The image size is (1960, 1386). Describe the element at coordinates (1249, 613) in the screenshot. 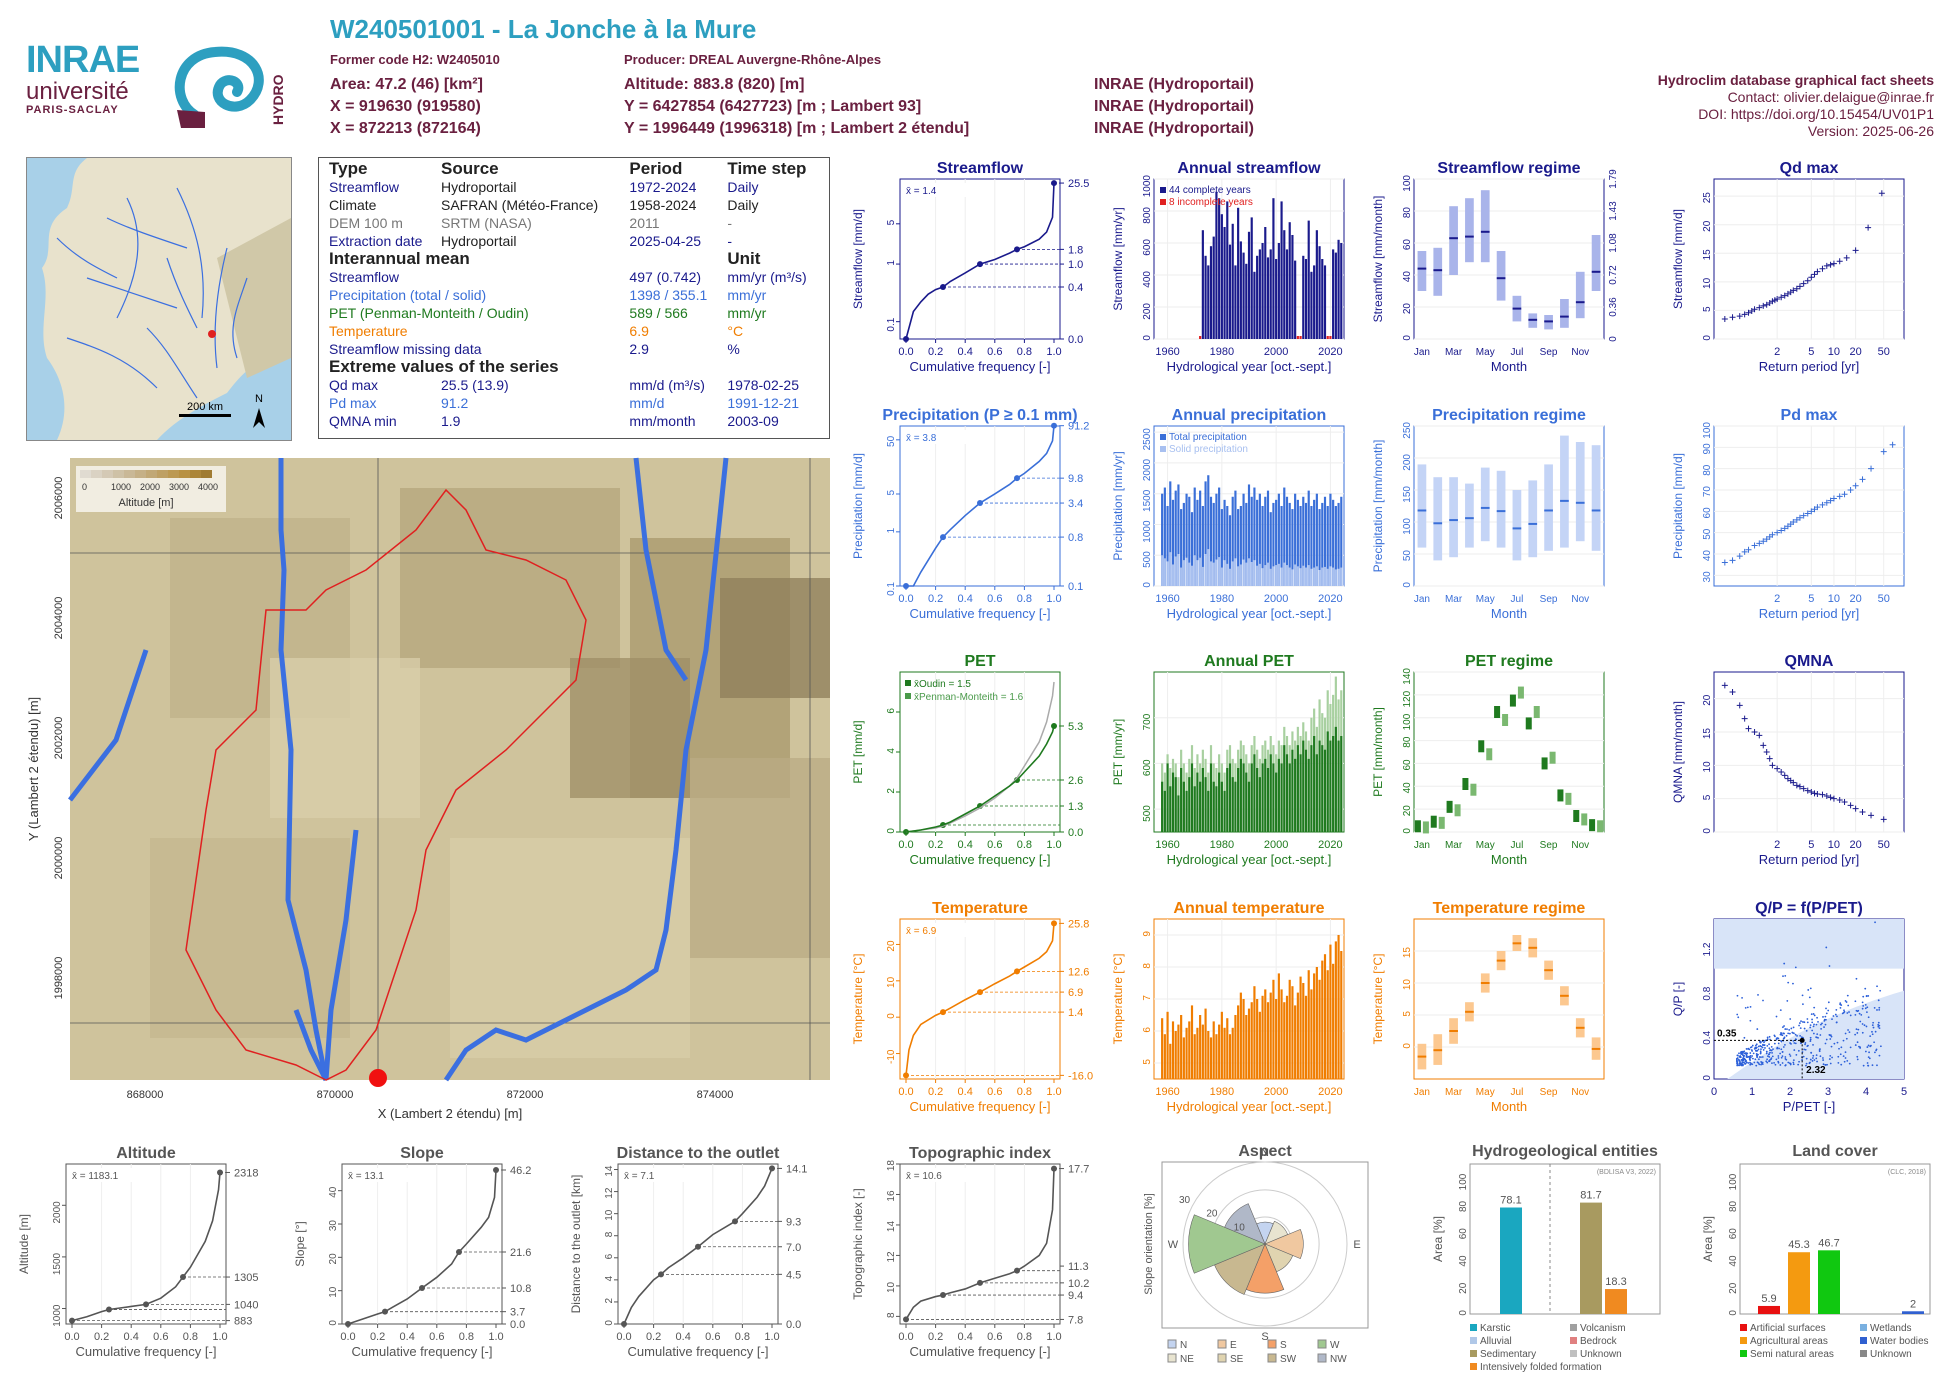

I see `x-axis-label: Hydrological year [oct.-sept.]` at that location.